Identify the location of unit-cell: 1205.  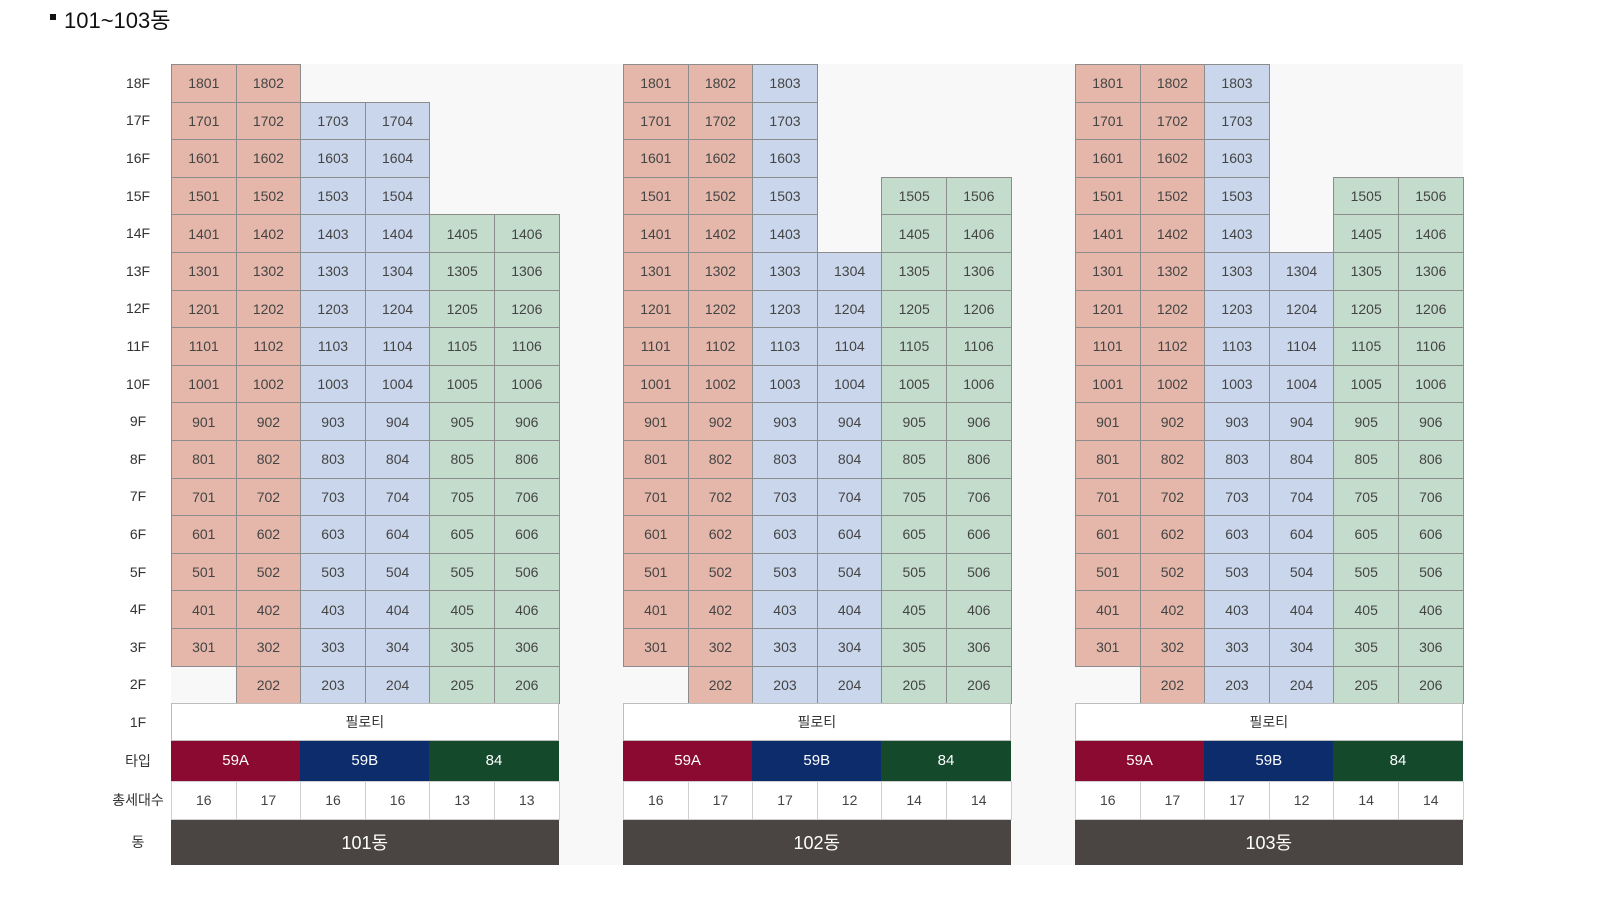
(1366, 309).